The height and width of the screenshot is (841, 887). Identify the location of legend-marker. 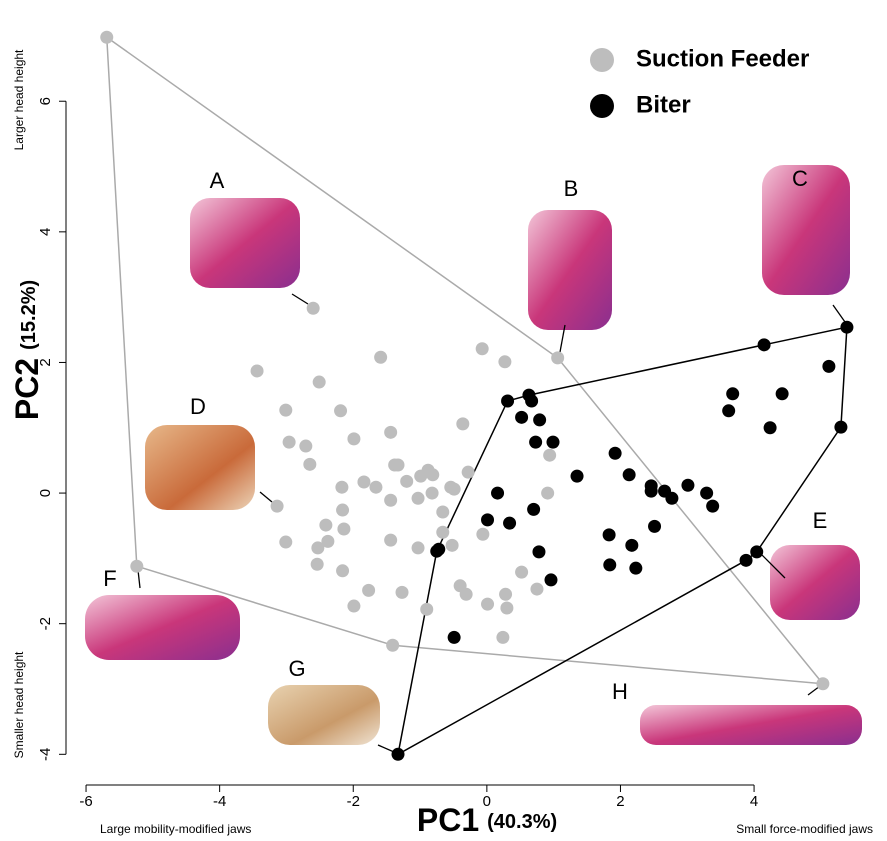
(602, 106).